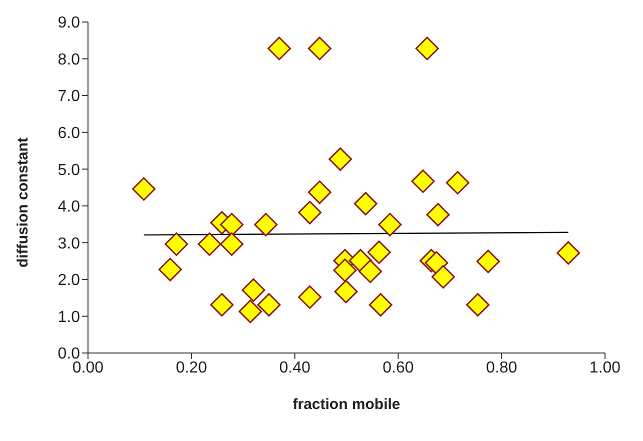  I want to click on y-tick-label: 1.0, so click(69, 317).